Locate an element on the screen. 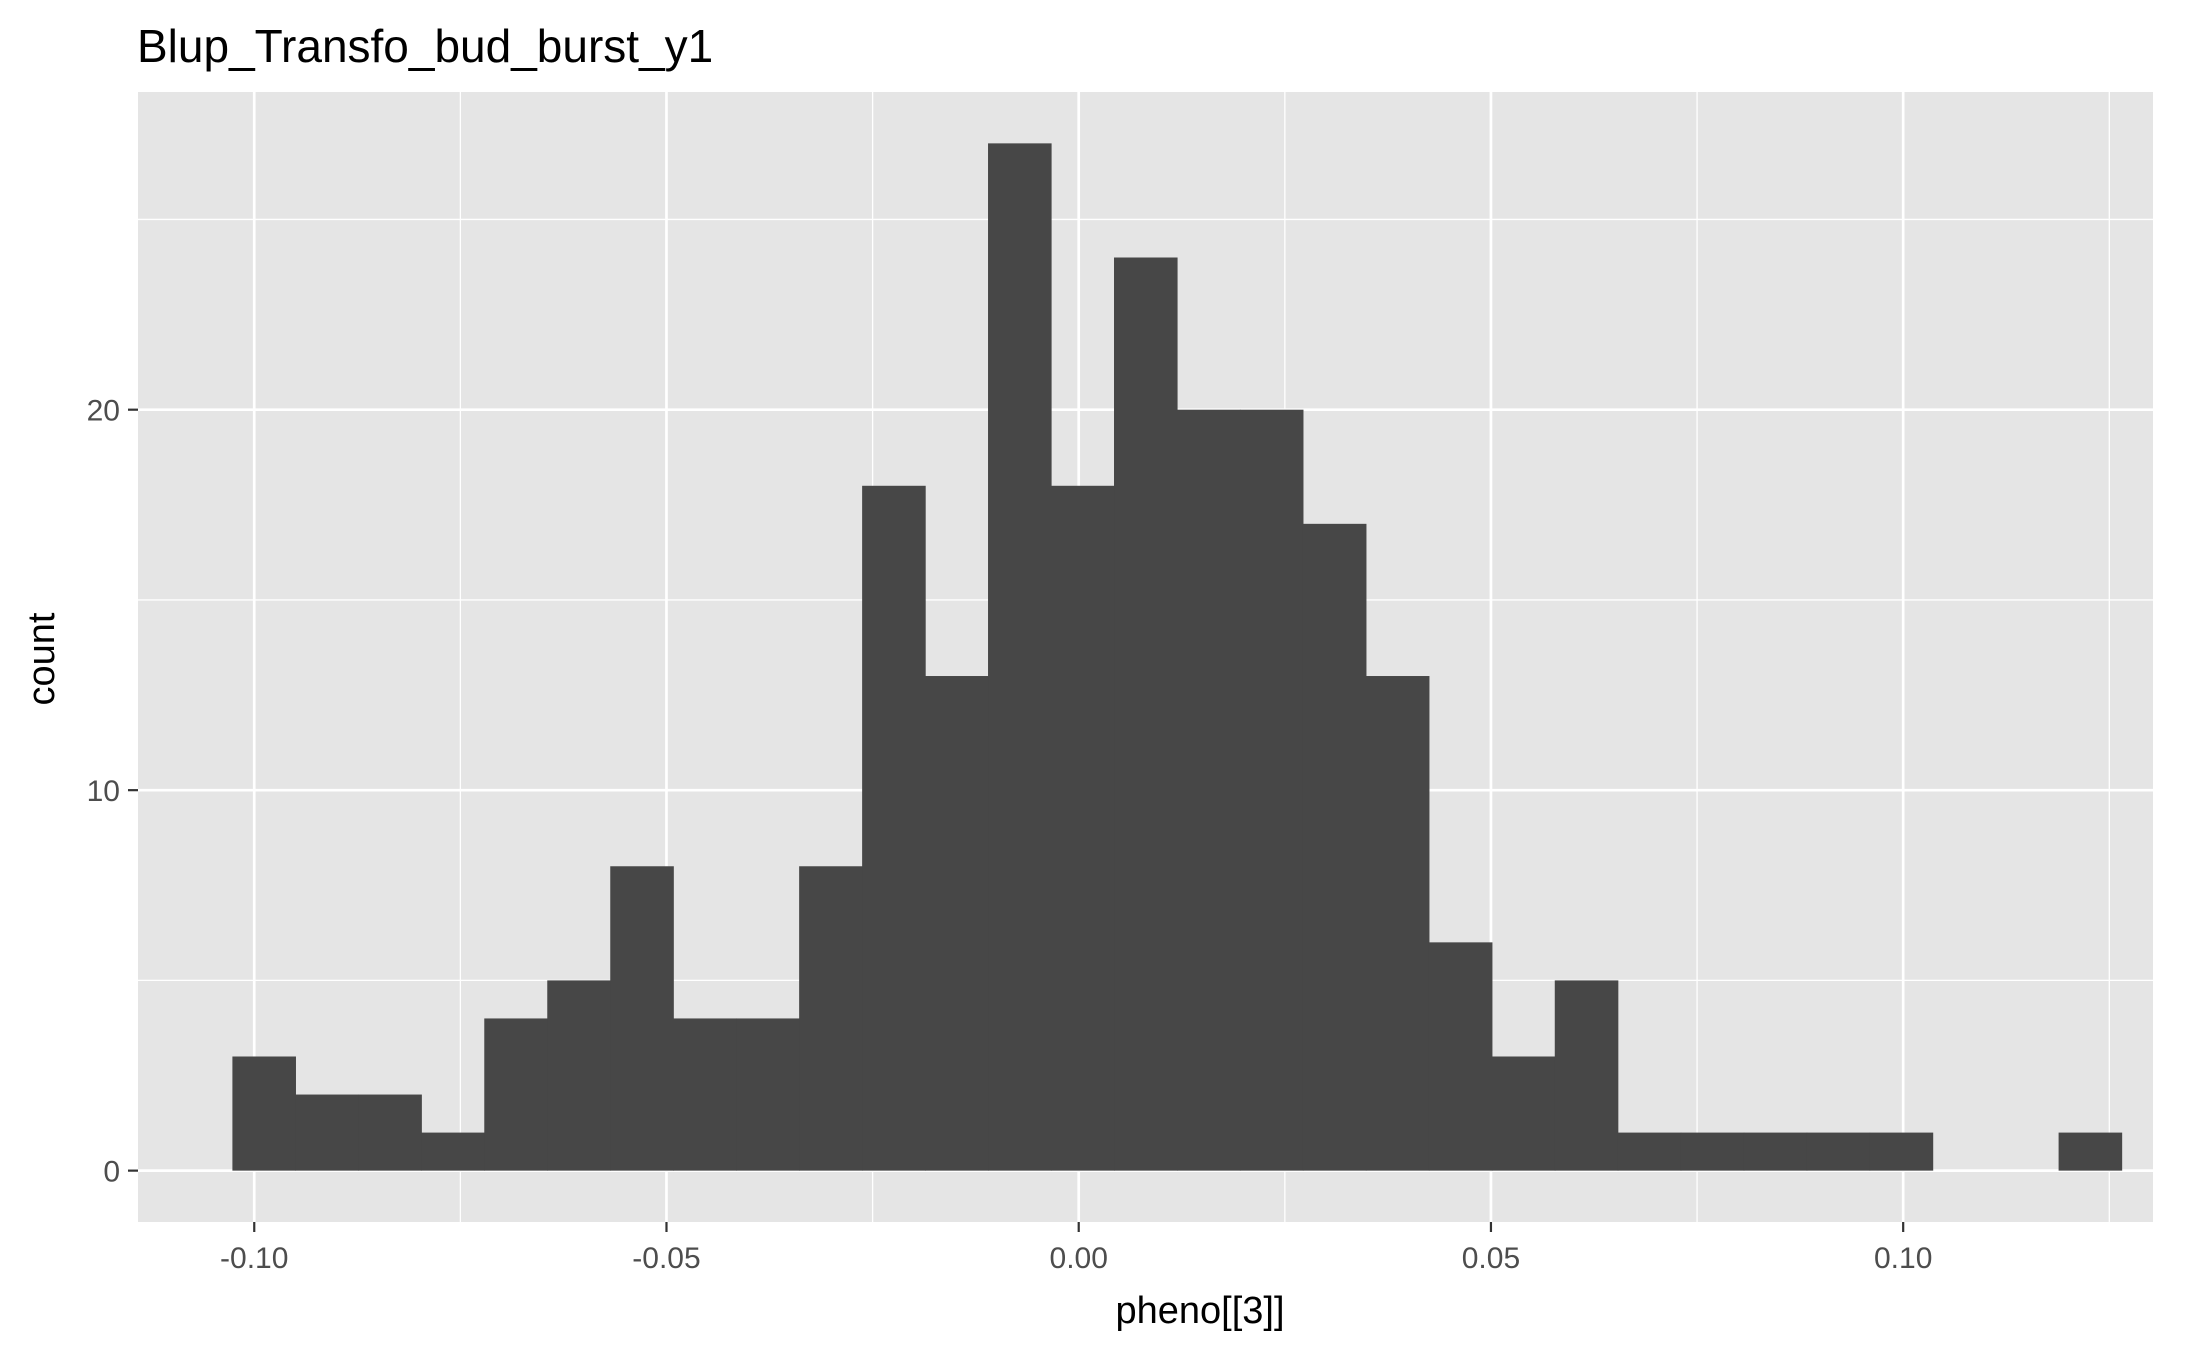  x-axis-title: pheno[[3]] is located at coordinates (1199, 1311).